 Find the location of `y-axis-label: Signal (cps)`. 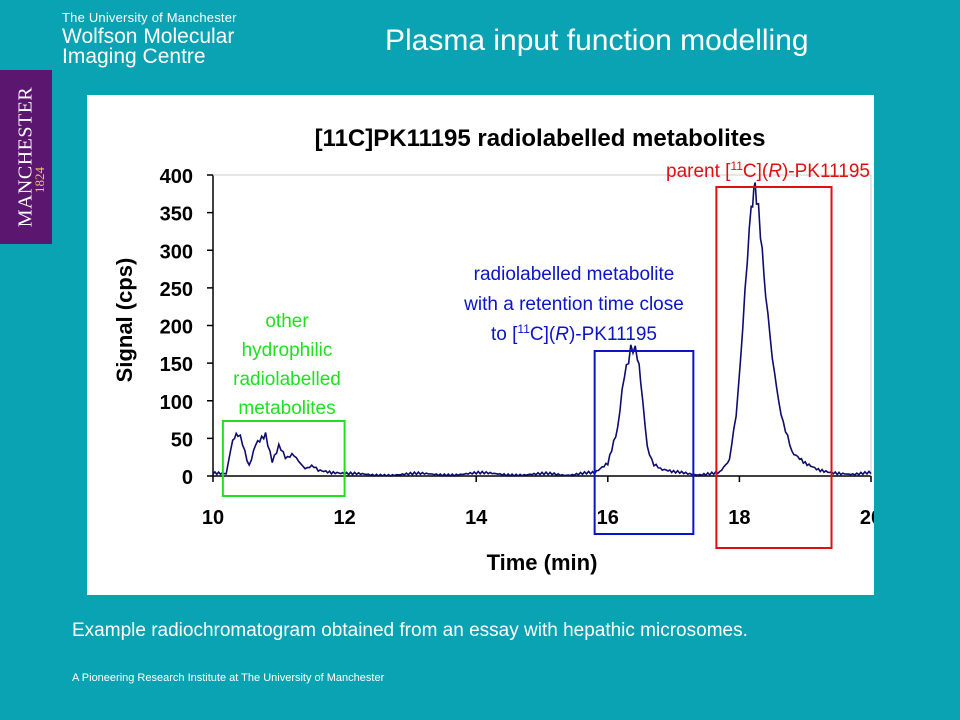

y-axis-label: Signal (cps) is located at coordinates (124, 320).